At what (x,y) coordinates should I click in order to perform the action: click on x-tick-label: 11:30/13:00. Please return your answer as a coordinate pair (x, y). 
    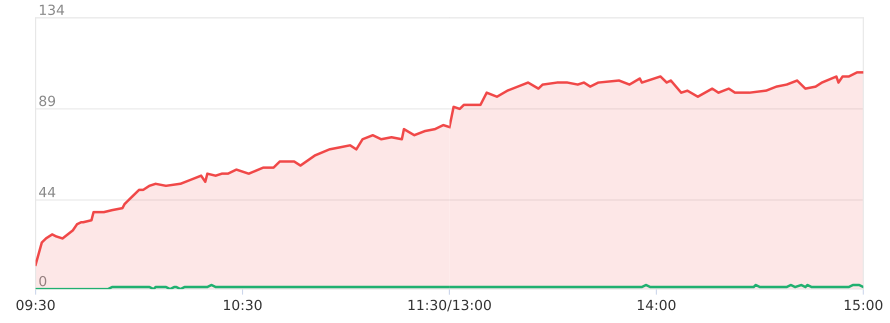
    Looking at the image, I should click on (449, 306).